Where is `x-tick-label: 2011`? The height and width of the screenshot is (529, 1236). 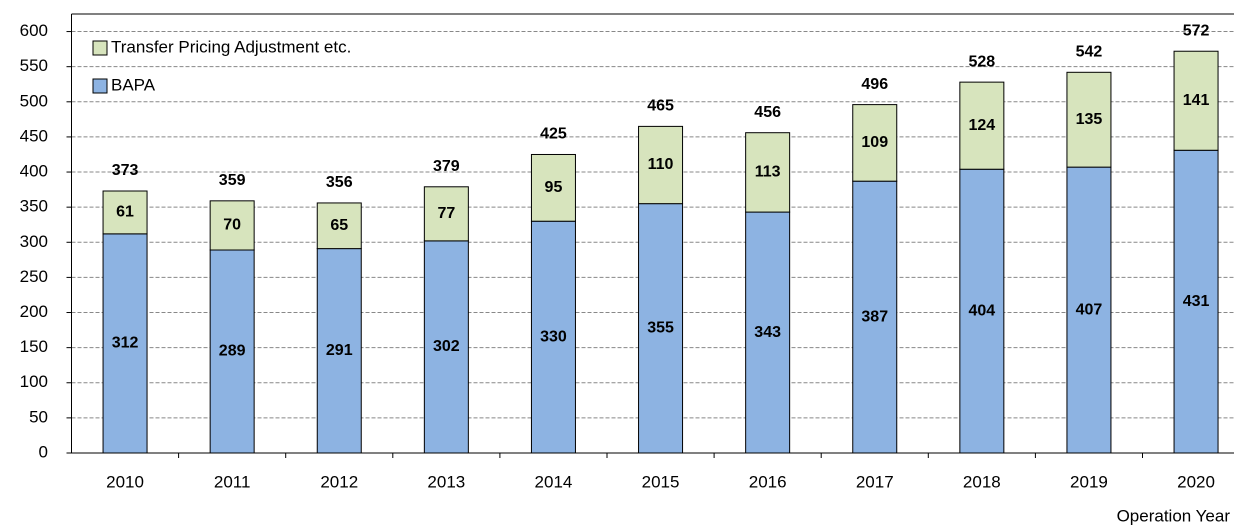 x-tick-label: 2011 is located at coordinates (232, 481).